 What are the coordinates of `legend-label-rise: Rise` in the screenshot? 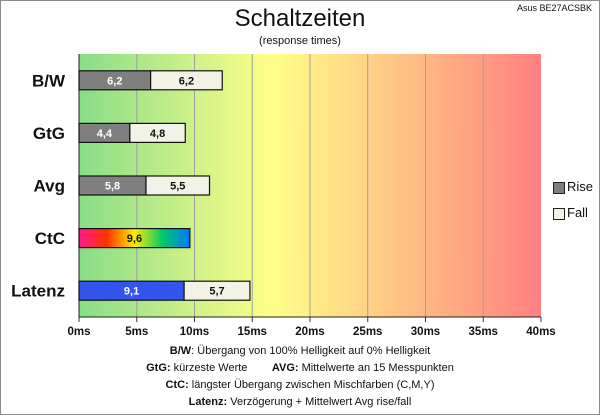 It's located at (580, 186).